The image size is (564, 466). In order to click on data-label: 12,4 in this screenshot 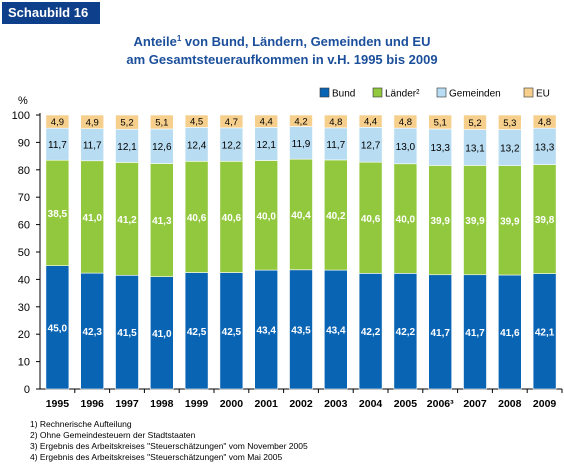, I will do `click(197, 145)`.